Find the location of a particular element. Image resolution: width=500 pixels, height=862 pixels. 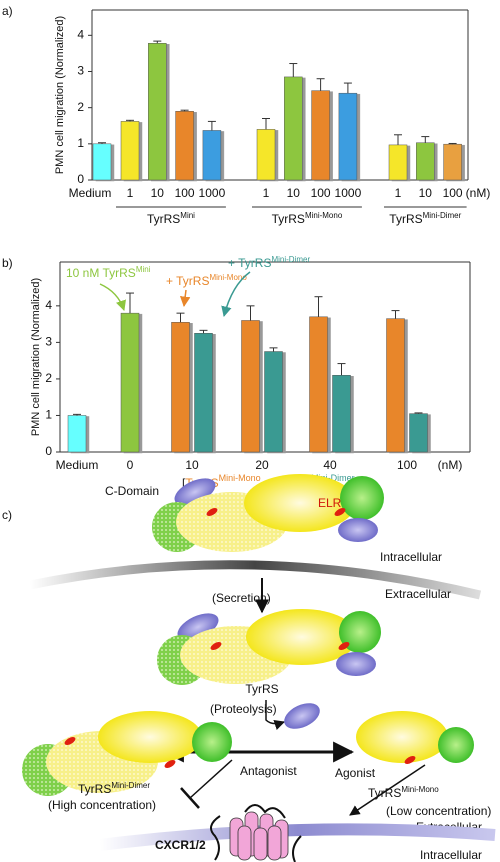

label: Antagonist is located at coordinates (268, 771).